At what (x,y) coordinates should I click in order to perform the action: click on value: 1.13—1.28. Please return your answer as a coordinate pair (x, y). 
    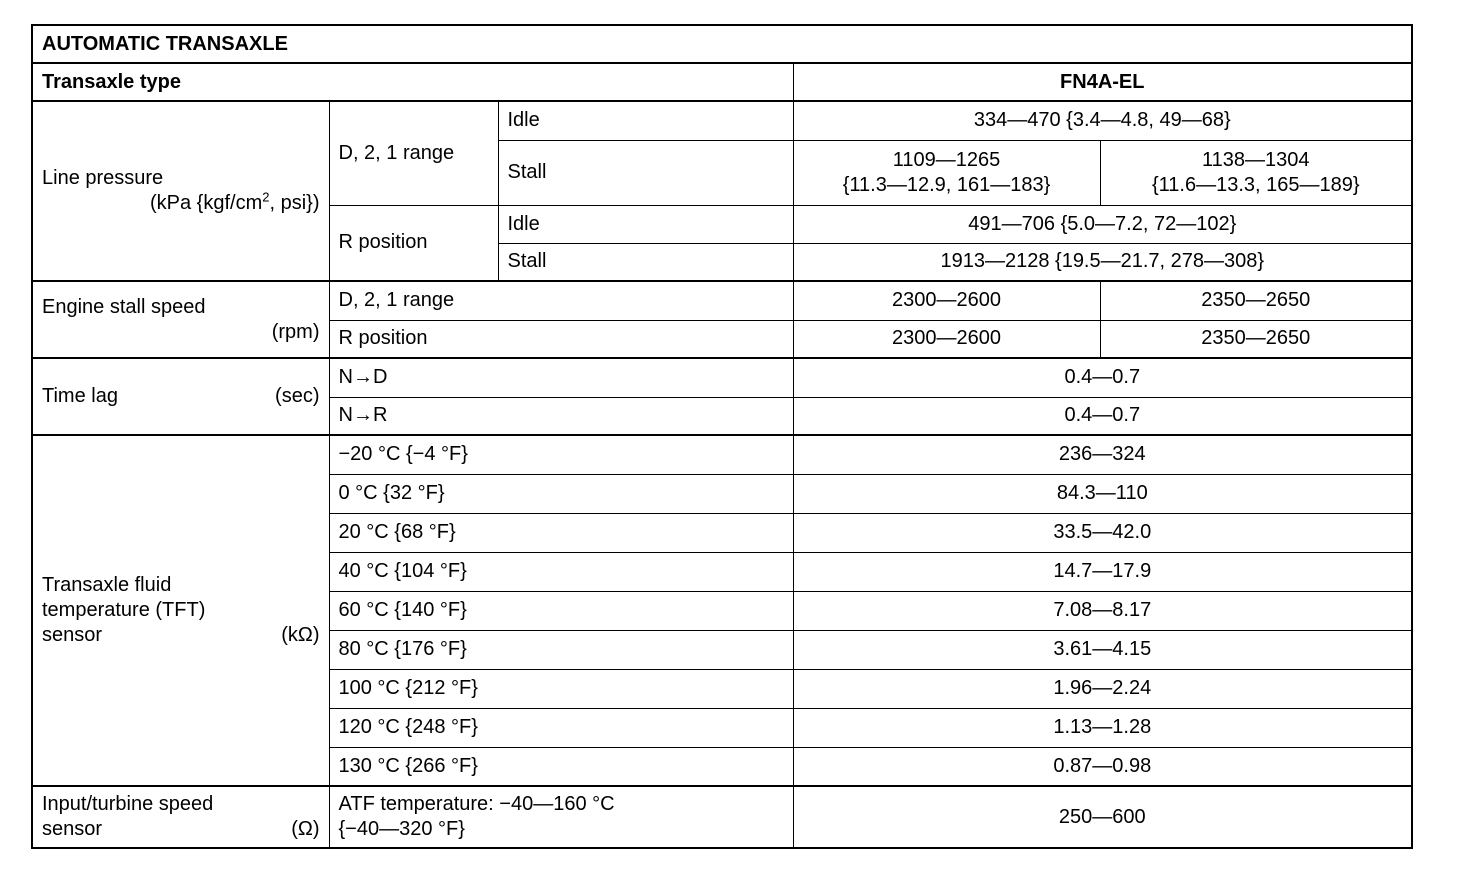
    Looking at the image, I should click on (1102, 727).